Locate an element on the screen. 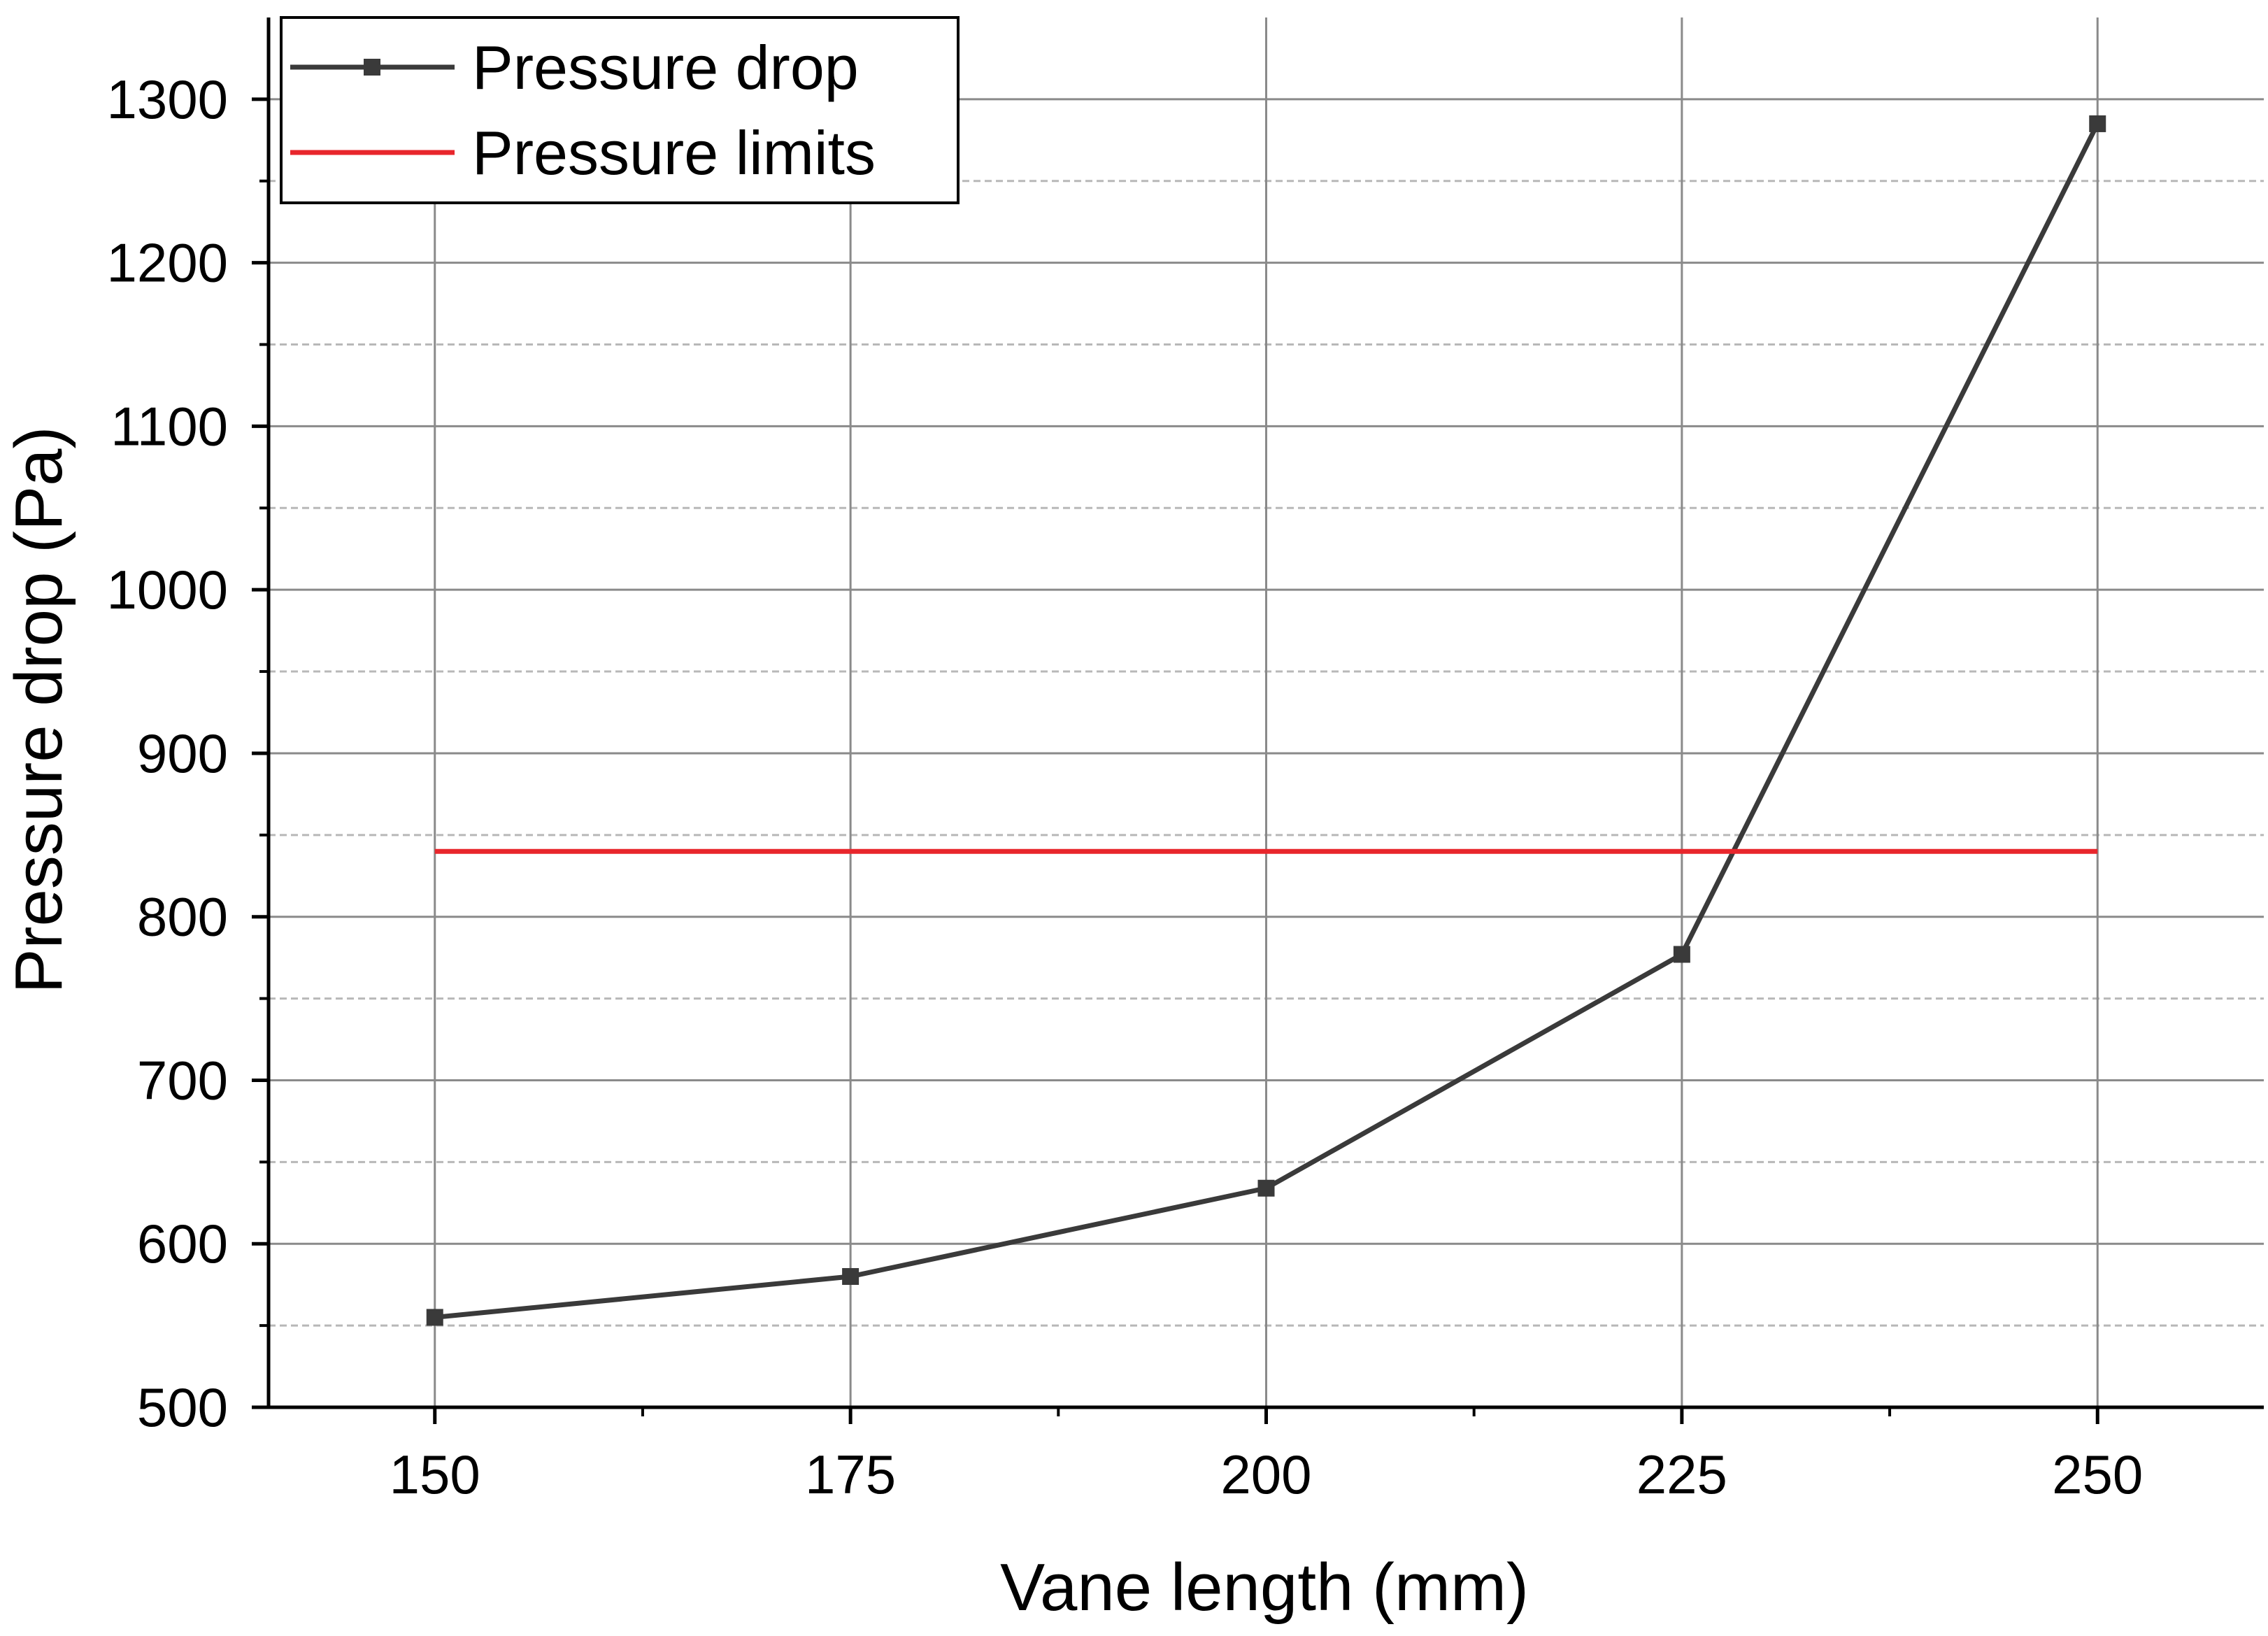 Image resolution: width=2268 pixels, height=1636 pixels. legend: Pressure drop Pressure limits is located at coordinates (620, 110).